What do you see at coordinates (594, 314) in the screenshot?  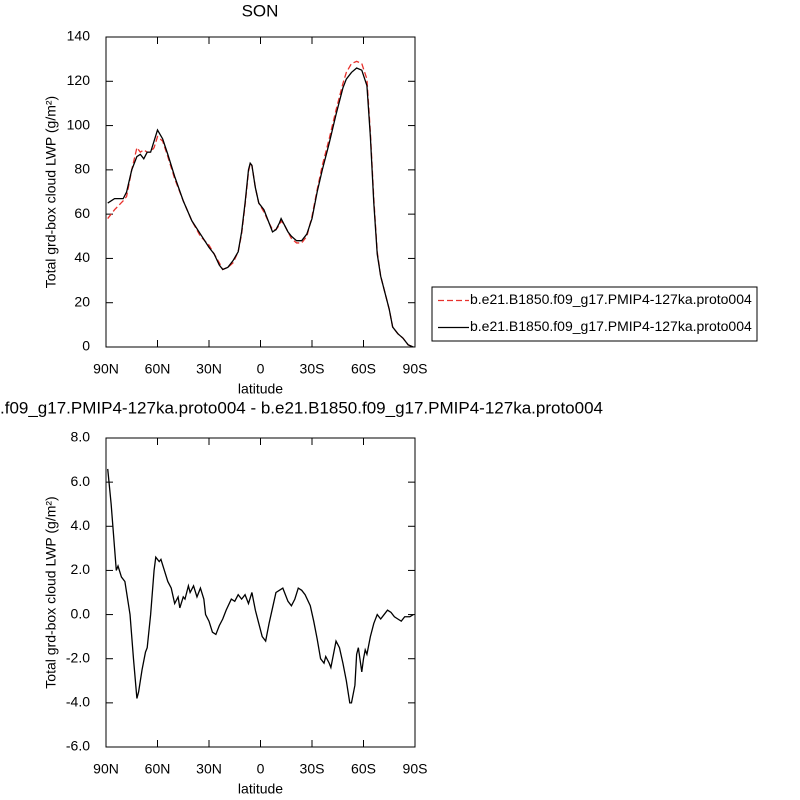 I see `legend-box` at bounding box center [594, 314].